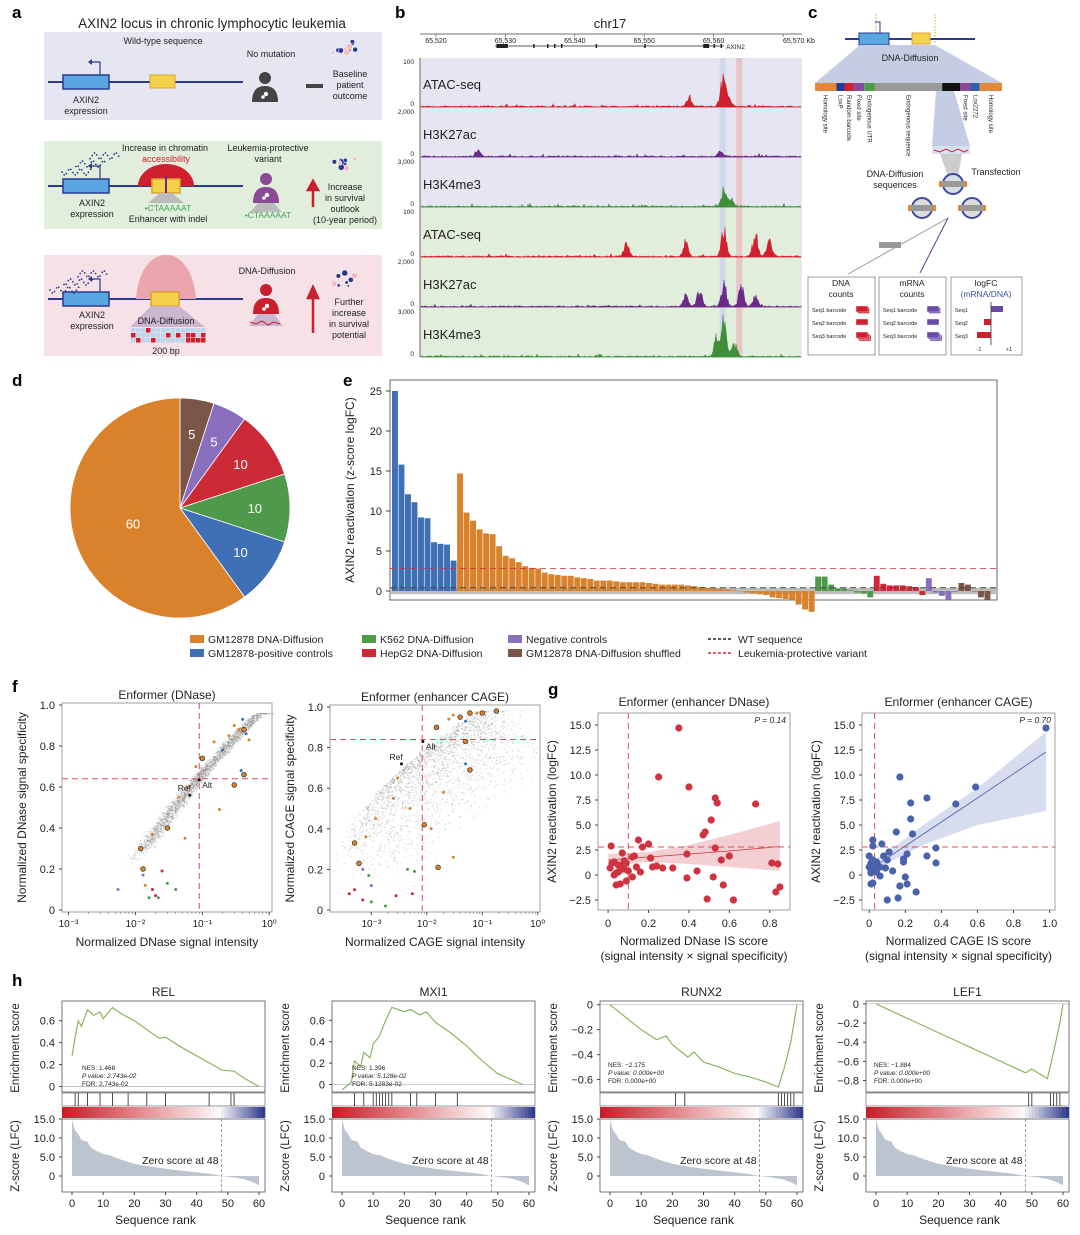  Describe the element at coordinates (166, 351) in the screenshot. I see `length-label: 200 bp` at that location.